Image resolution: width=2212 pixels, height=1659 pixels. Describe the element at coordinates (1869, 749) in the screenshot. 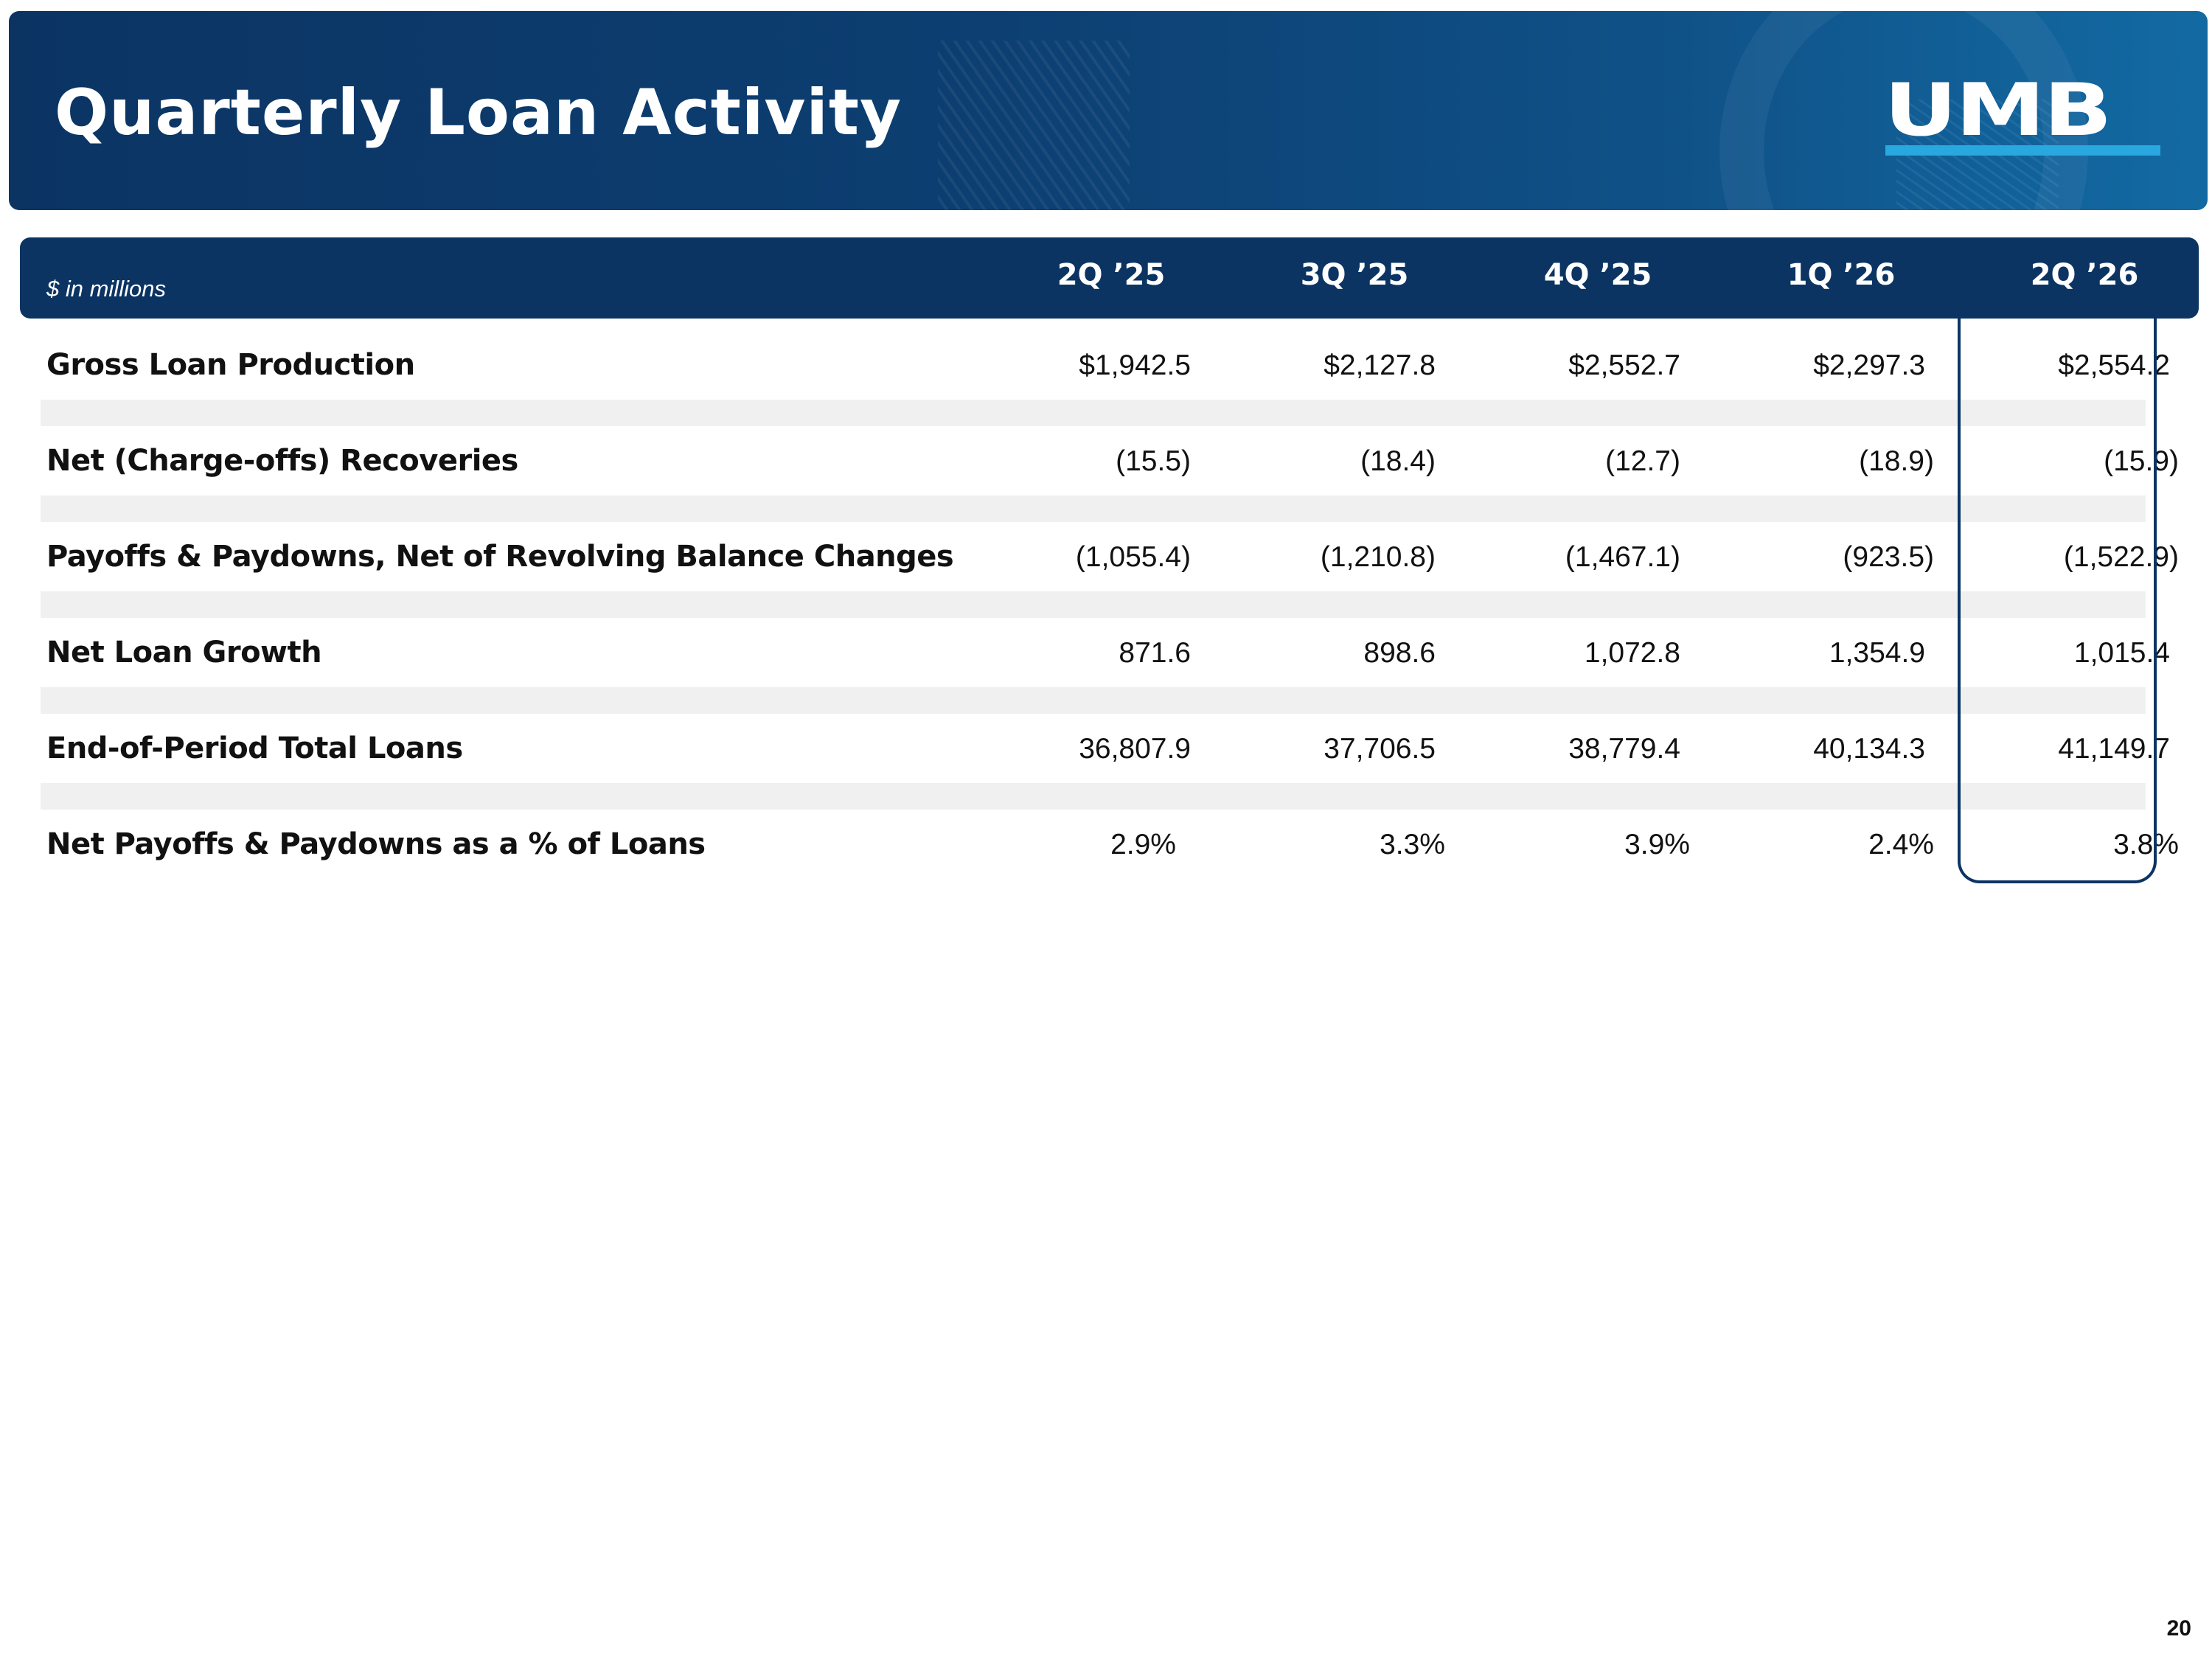

I see `table-cell: 40,134.3` at that location.